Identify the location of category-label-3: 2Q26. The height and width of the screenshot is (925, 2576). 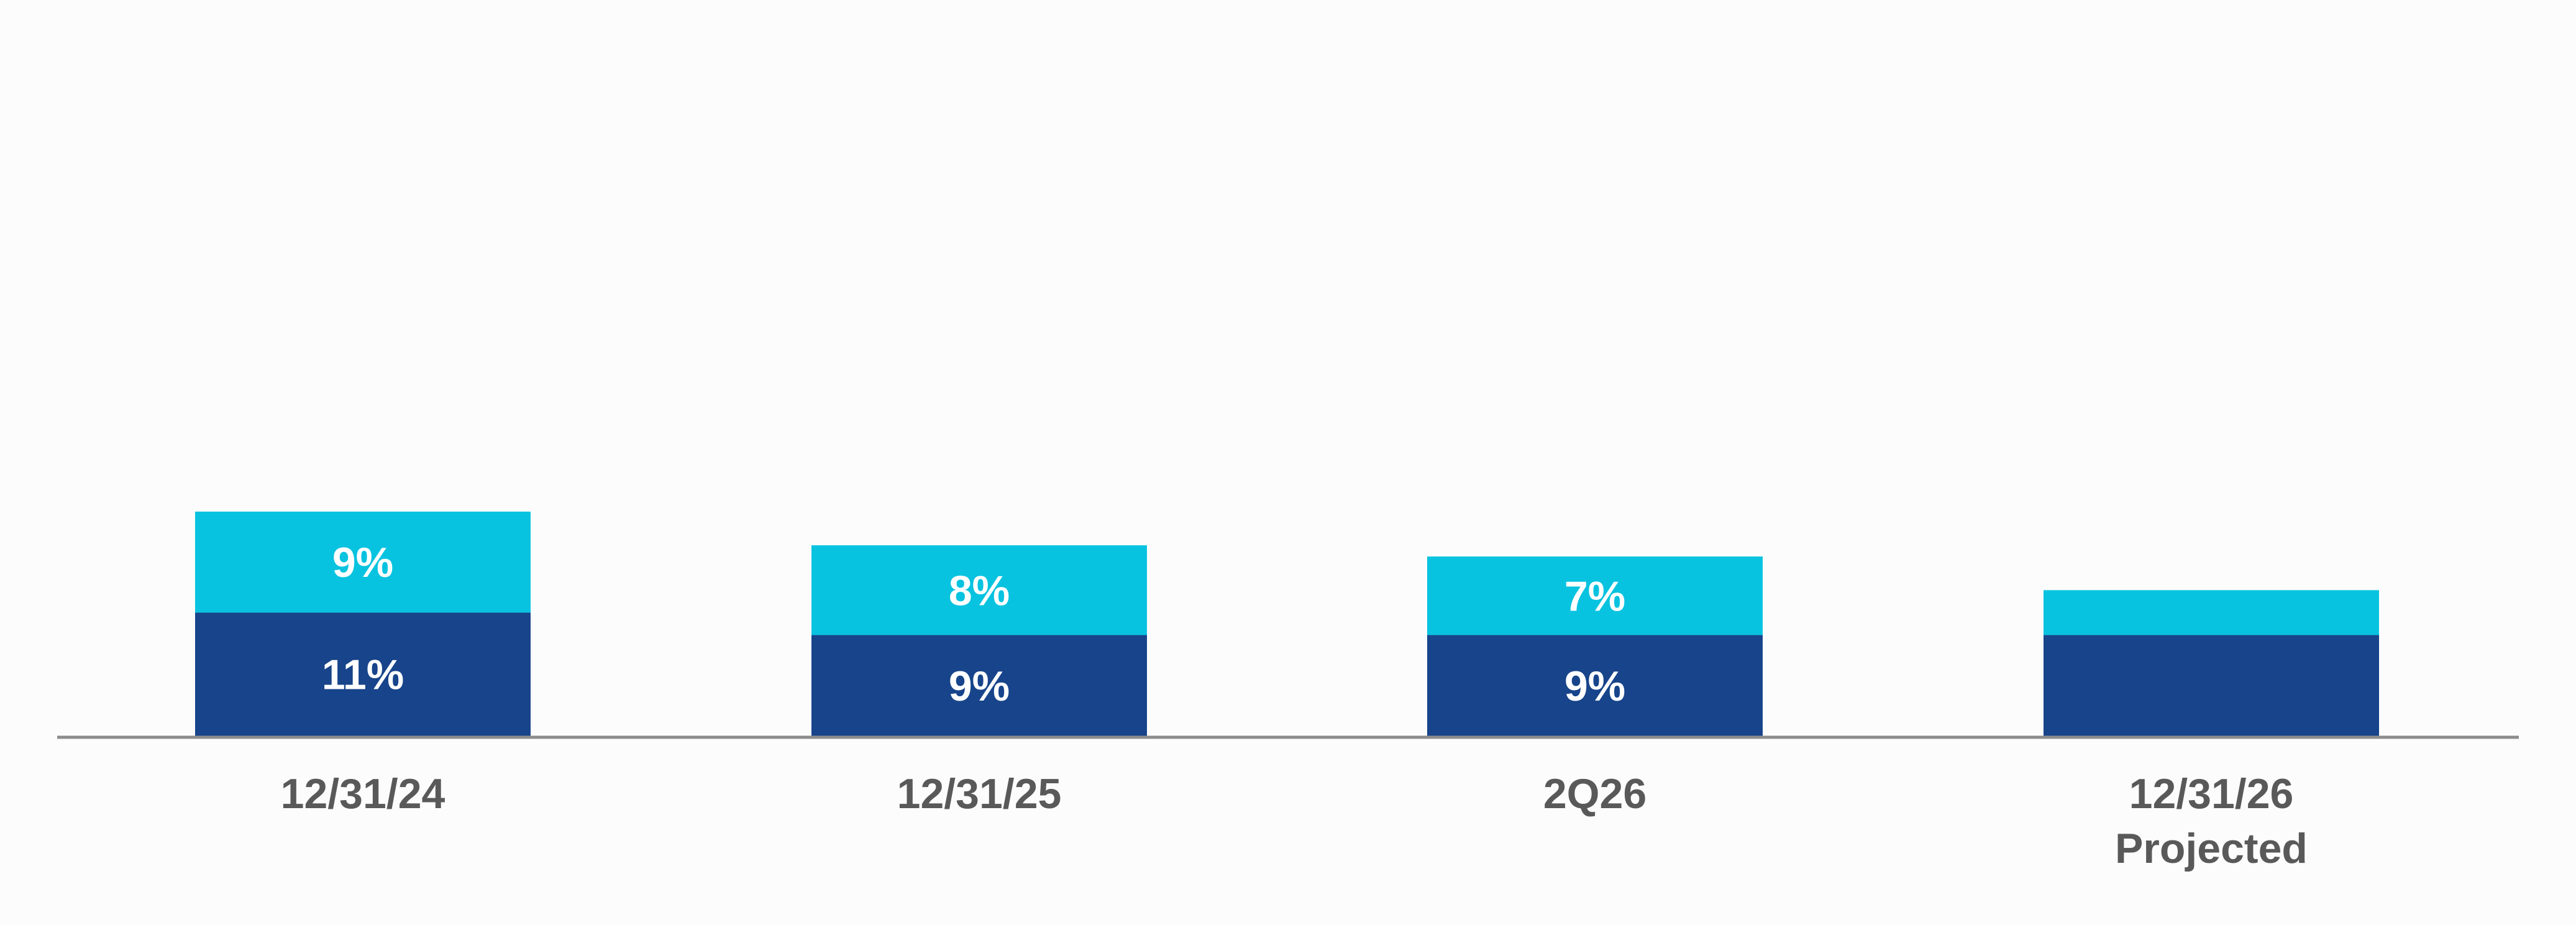
(1595, 793).